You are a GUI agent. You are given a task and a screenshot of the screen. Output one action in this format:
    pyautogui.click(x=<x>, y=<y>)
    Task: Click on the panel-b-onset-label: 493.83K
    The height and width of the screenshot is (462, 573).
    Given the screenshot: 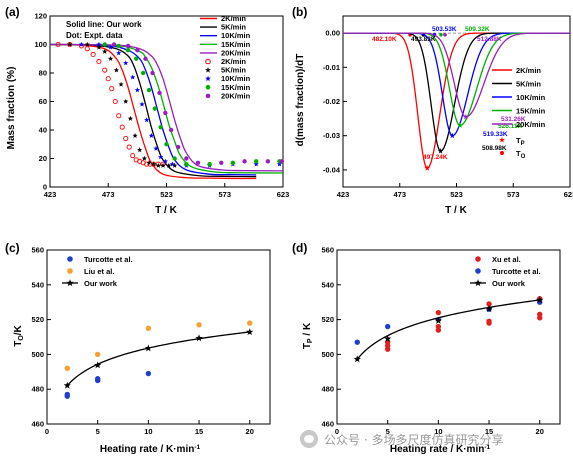 What is the action you would take?
    pyautogui.click(x=423, y=39)
    